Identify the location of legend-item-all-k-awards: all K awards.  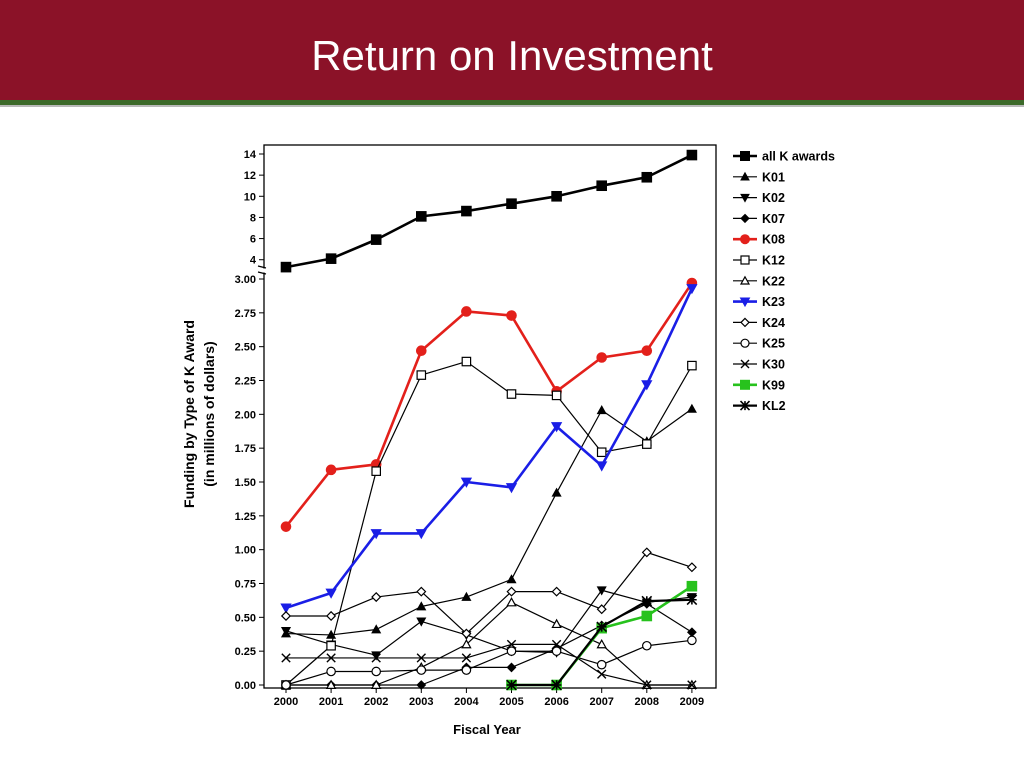
(784, 157).